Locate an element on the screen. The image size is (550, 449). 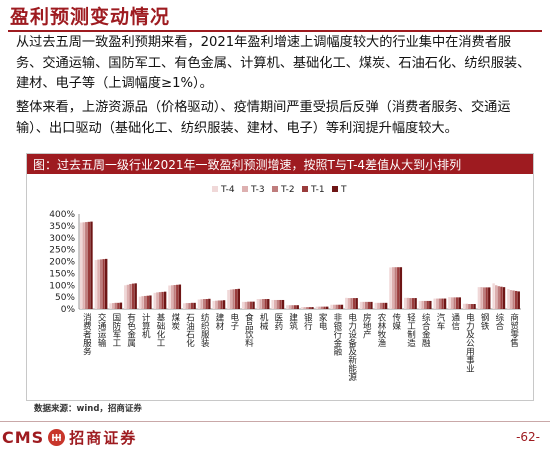
x-tick-label: 农林牧渔 is located at coordinates (381, 329).